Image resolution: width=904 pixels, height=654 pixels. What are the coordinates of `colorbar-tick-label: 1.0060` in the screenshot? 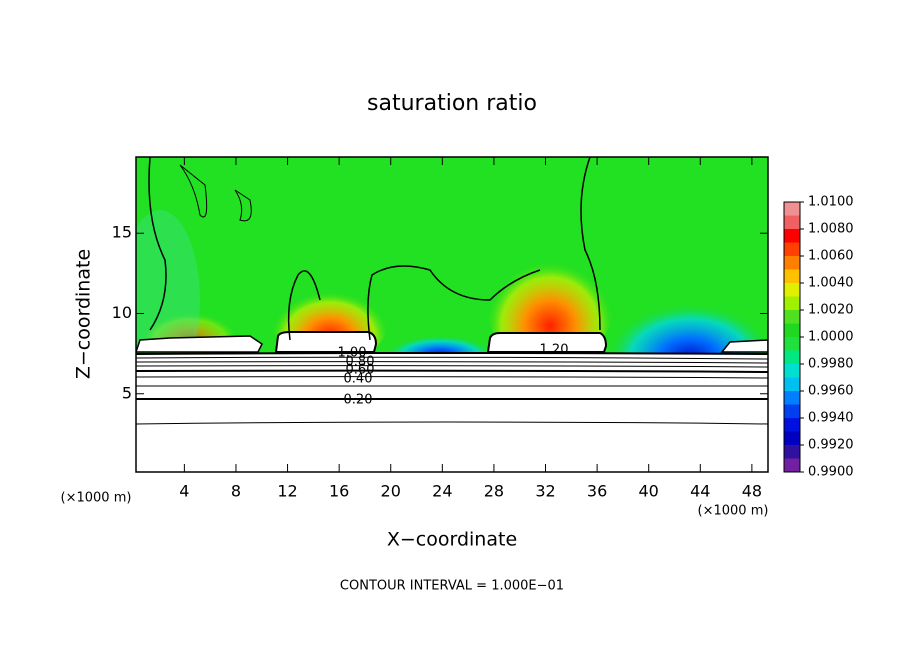 It's located at (831, 256).